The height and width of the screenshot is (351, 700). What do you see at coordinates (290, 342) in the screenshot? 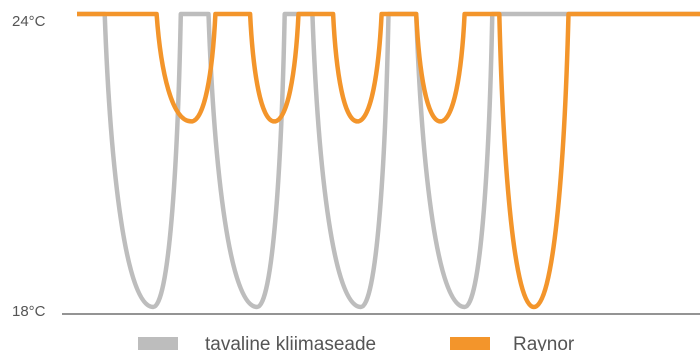
I see `legend-label-0: tavaline kliimaseade` at bounding box center [290, 342].